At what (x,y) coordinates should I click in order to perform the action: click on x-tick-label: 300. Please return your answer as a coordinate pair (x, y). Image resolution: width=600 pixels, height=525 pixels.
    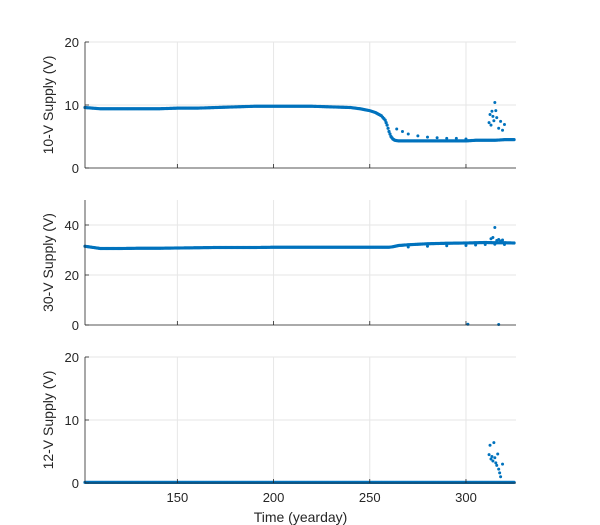
    Looking at the image, I should click on (466, 497).